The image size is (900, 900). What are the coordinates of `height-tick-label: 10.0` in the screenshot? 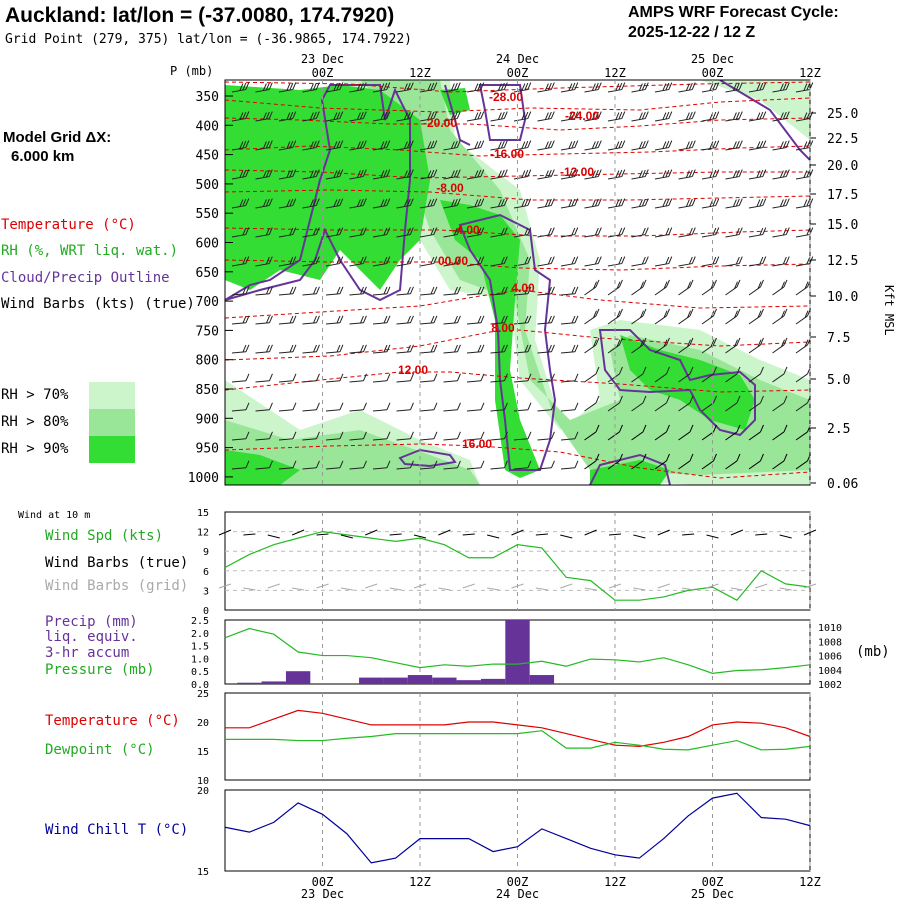 It's located at (842, 297).